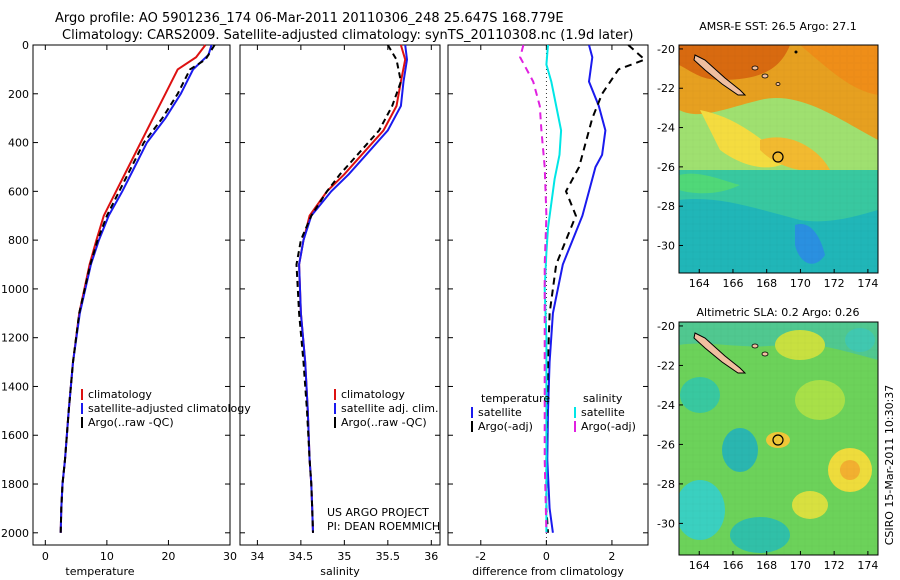 The image size is (900, 580). Describe the element at coordinates (99, 571) in the screenshot. I see `x-axis-label: temperature` at that location.